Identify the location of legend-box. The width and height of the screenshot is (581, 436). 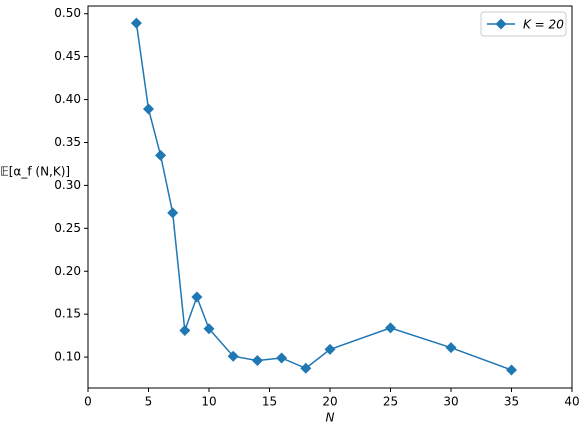
(523, 24).